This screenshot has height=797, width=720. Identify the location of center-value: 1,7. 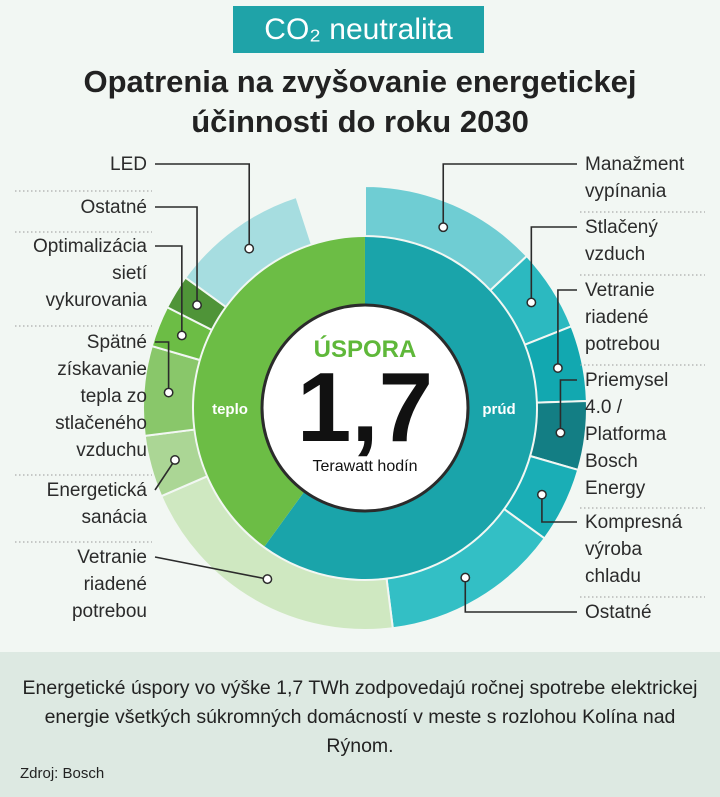
(365, 407).